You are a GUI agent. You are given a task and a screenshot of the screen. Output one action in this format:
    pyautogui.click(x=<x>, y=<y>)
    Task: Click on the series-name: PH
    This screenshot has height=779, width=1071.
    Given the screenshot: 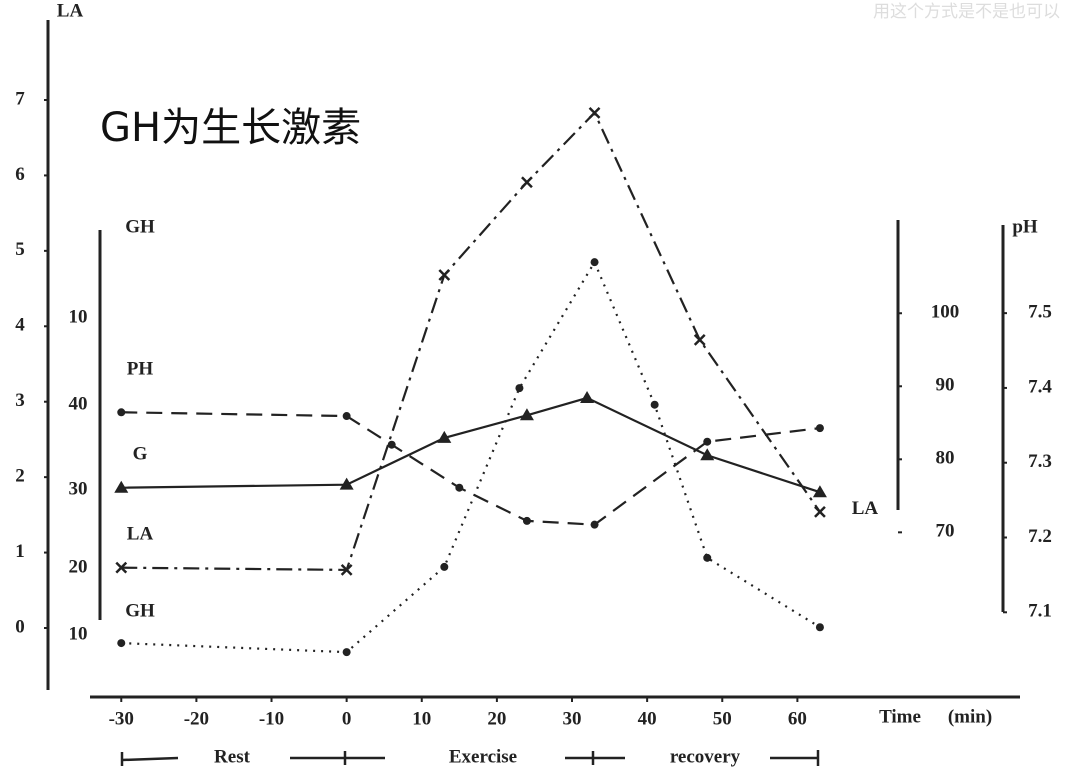 What is the action you would take?
    pyautogui.click(x=140, y=368)
    